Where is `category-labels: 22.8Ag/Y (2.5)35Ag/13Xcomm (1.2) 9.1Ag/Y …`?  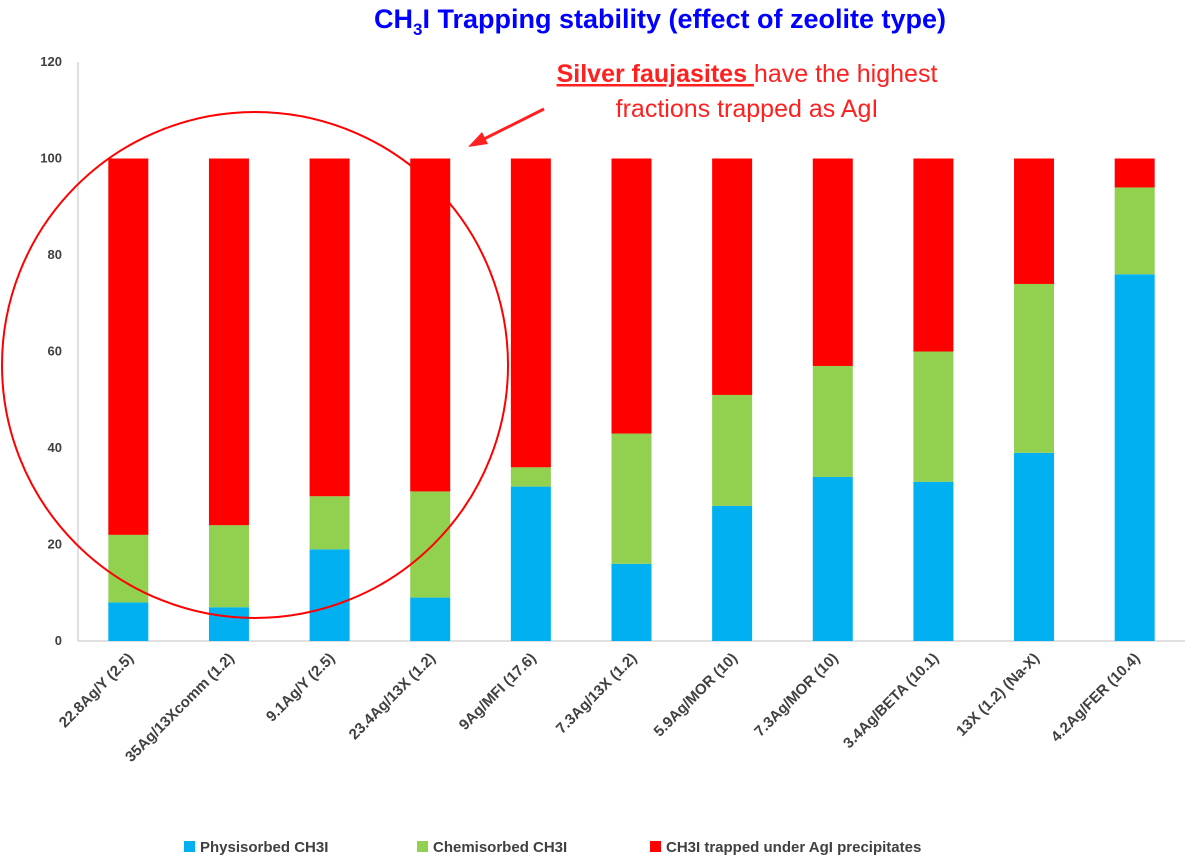 category-labels: 22.8Ag/Y (2.5)35Ag/13Xcomm (1.2) 9.1Ag/Y … is located at coordinates (600, 708).